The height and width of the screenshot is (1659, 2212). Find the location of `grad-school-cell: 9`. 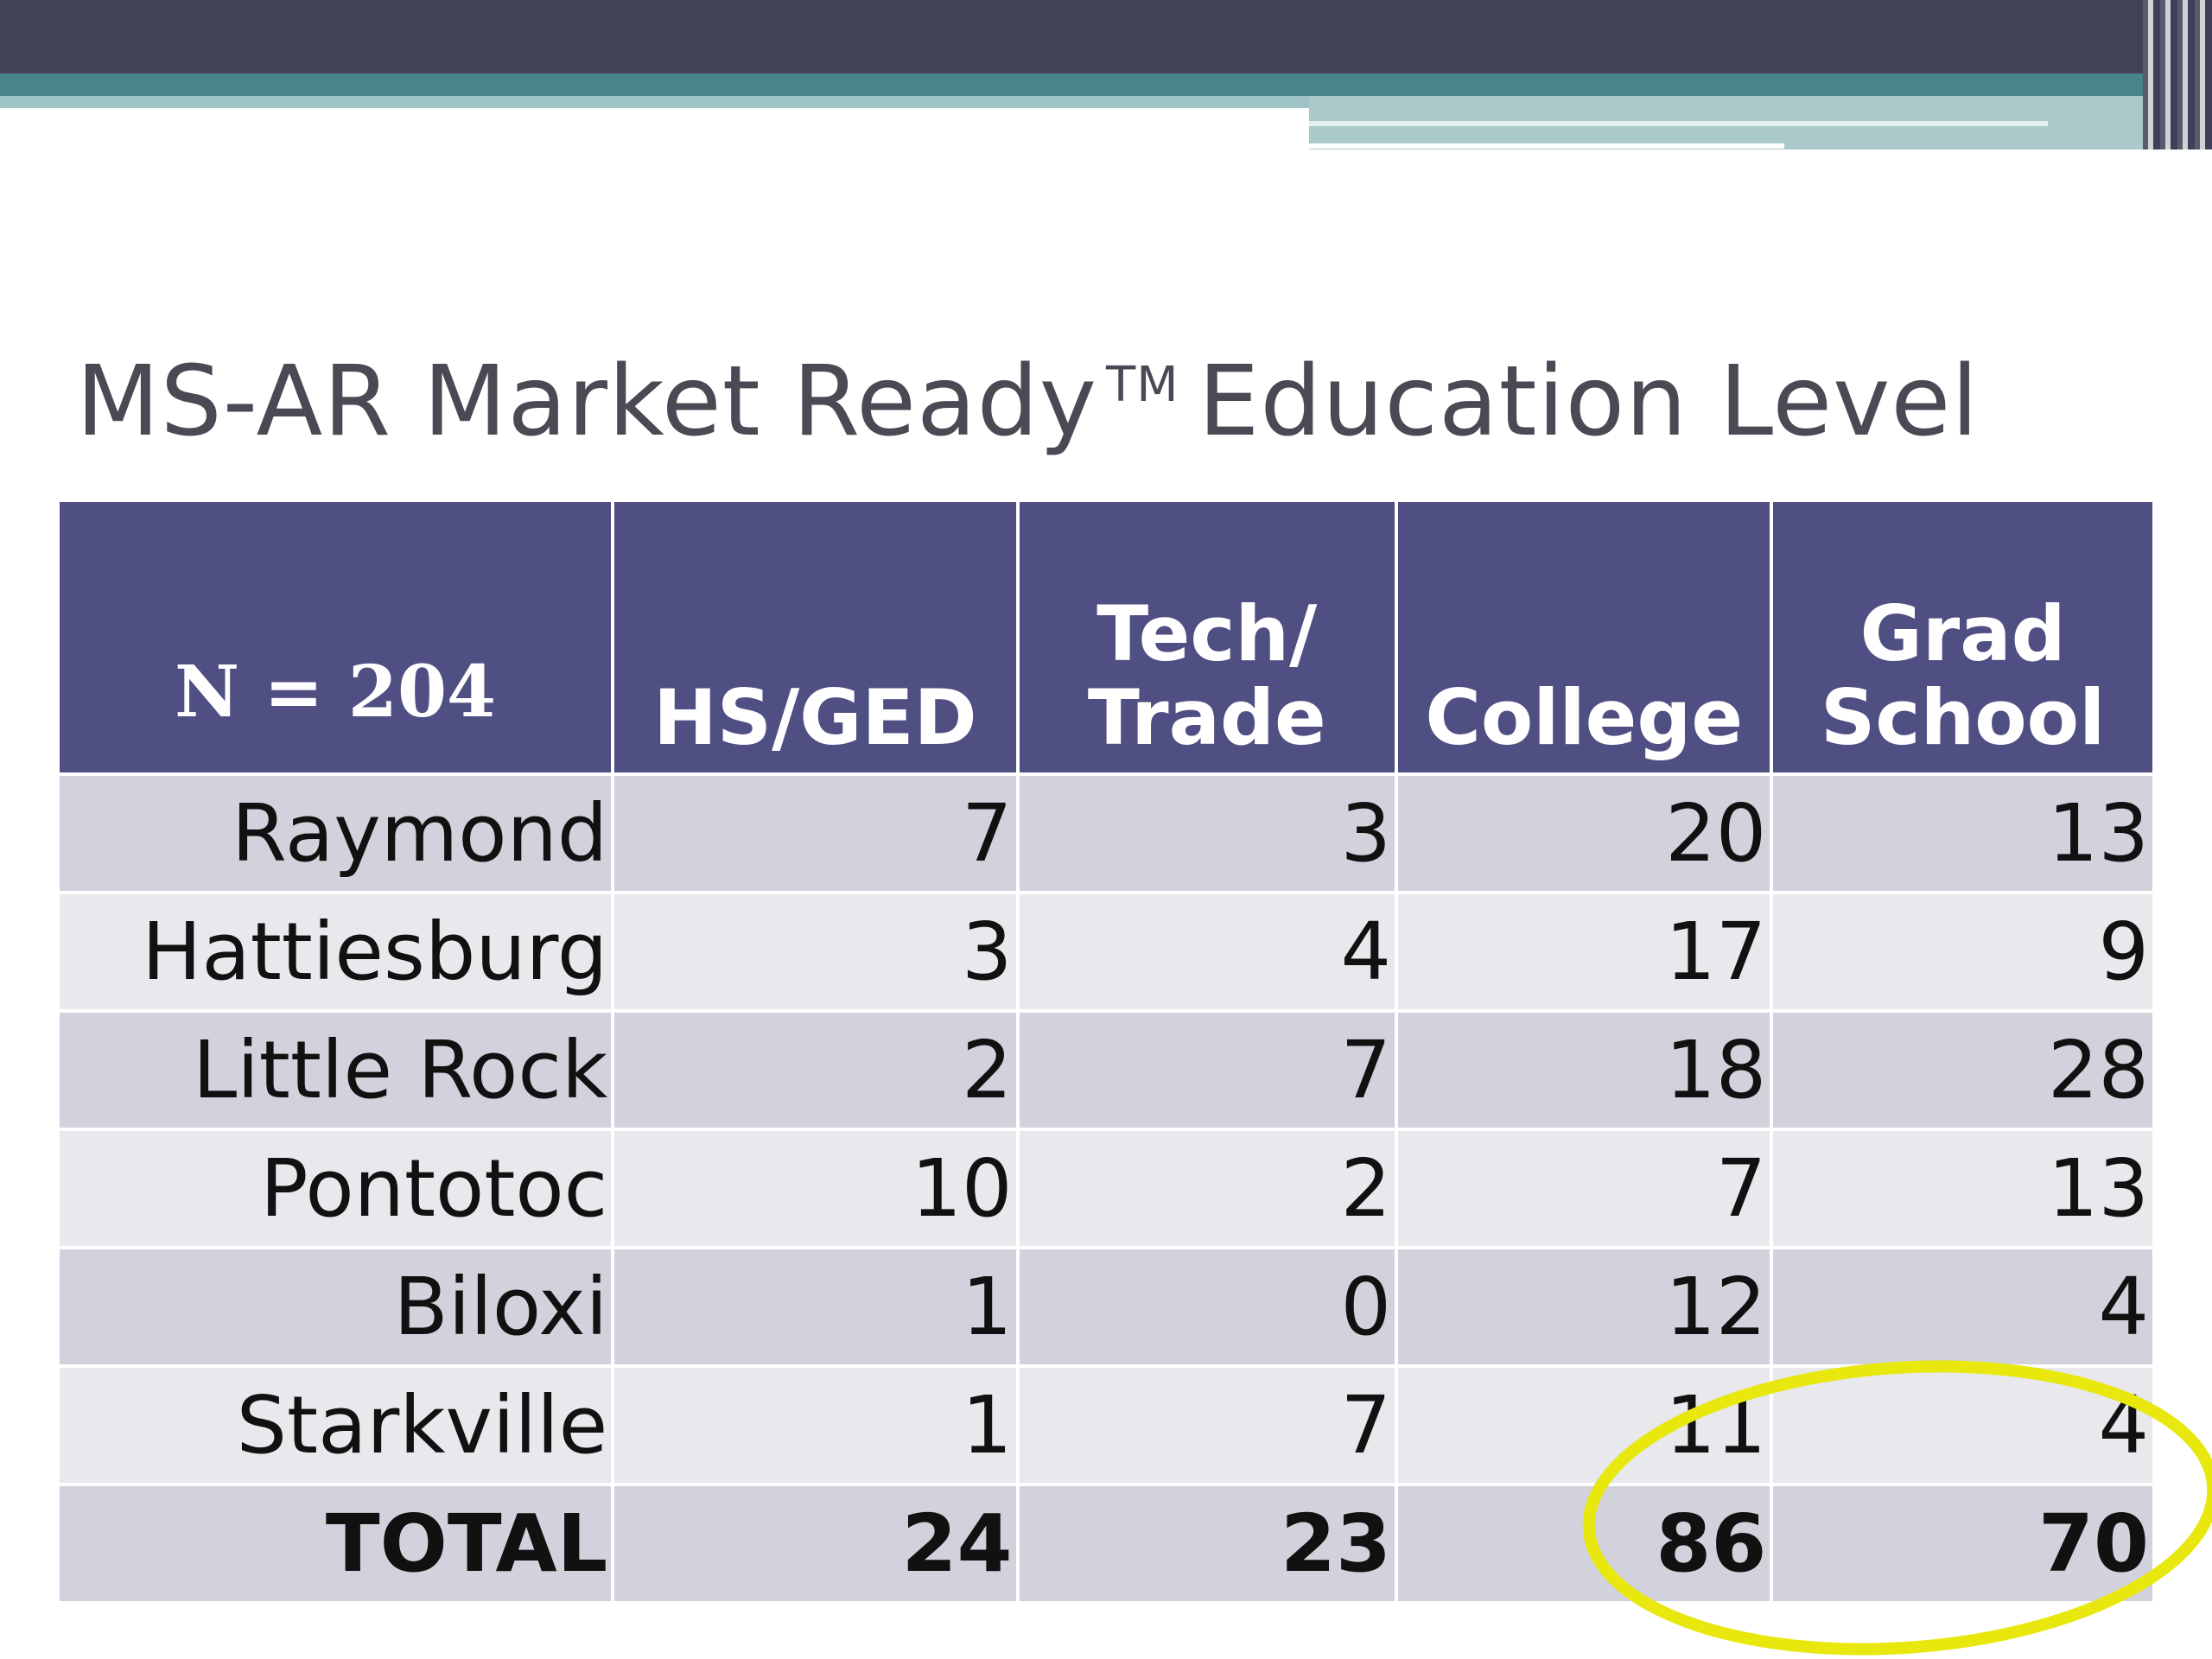

grad-school-cell: 9 is located at coordinates (1962, 951).